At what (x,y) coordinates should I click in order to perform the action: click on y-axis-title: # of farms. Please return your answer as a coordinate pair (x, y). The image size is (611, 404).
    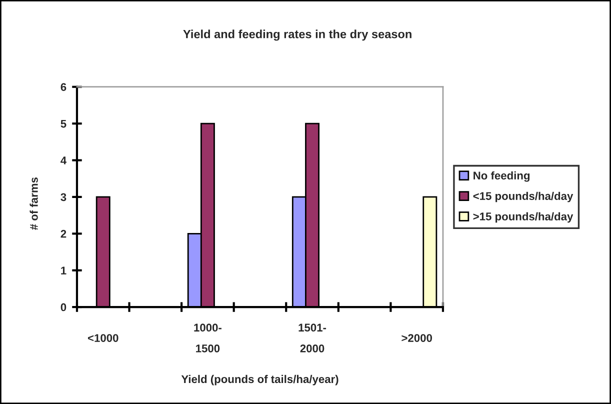
    Looking at the image, I should click on (34, 203).